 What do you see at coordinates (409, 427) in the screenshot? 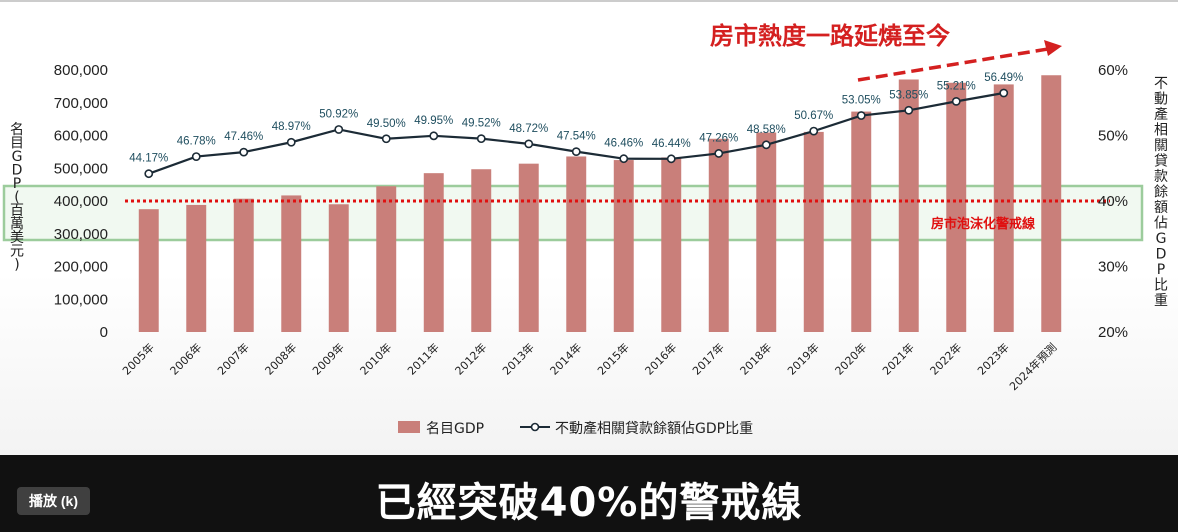
I see `legend-bar-swatch` at bounding box center [409, 427].